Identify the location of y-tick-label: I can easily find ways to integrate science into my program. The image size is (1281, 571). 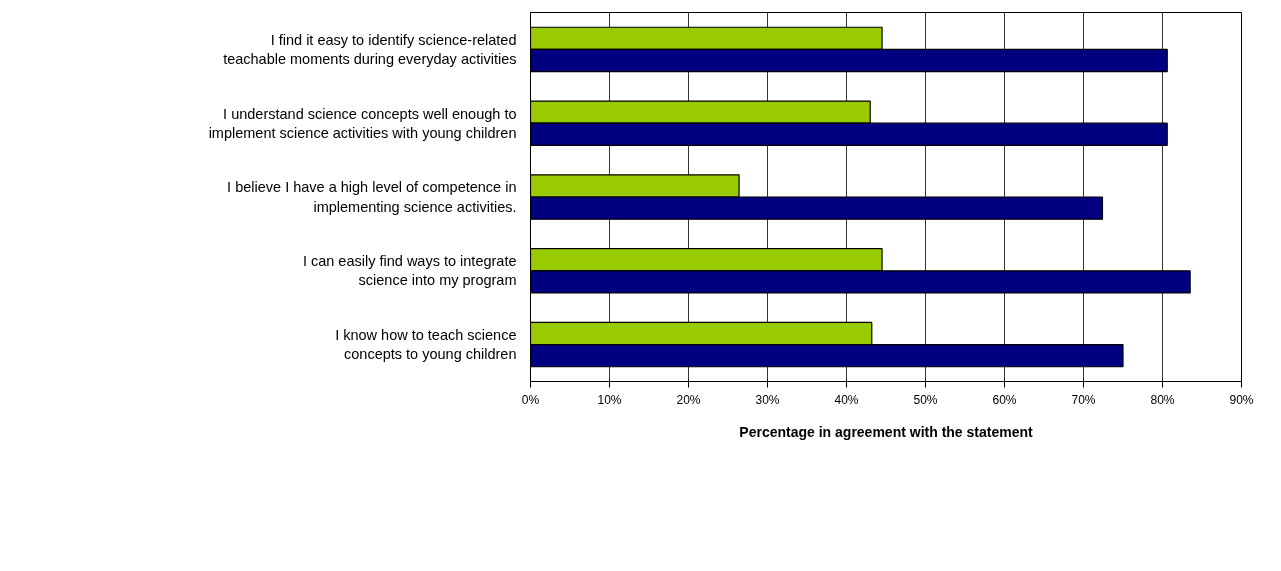
(409, 271).